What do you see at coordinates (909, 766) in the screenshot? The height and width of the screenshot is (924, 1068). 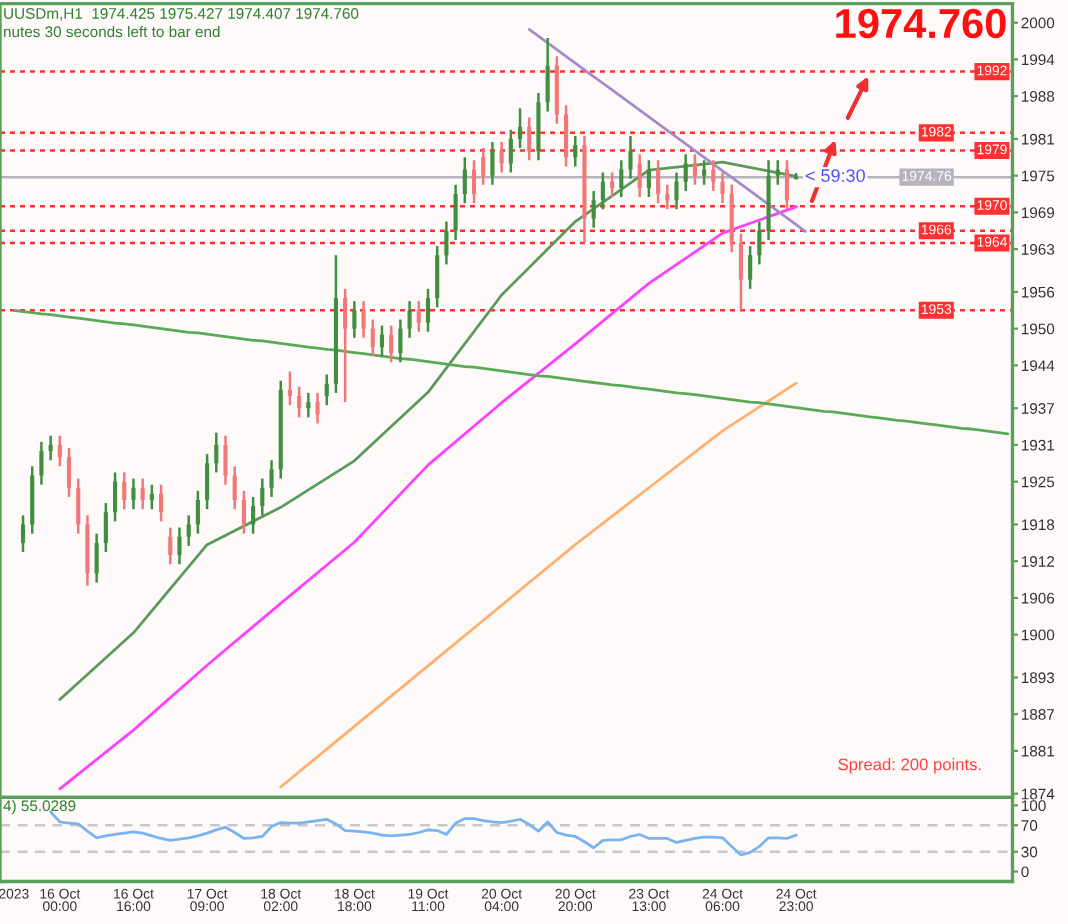 I see `annotation: Spread: 200 points.` at bounding box center [909, 766].